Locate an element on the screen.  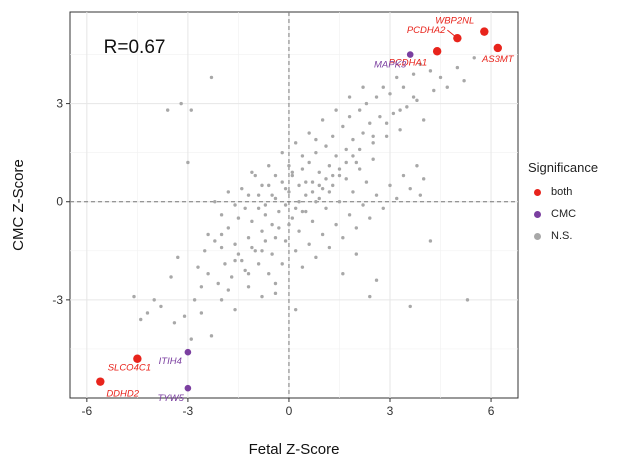
legend-item-ns: N.S. is located at coordinates (573, 236).